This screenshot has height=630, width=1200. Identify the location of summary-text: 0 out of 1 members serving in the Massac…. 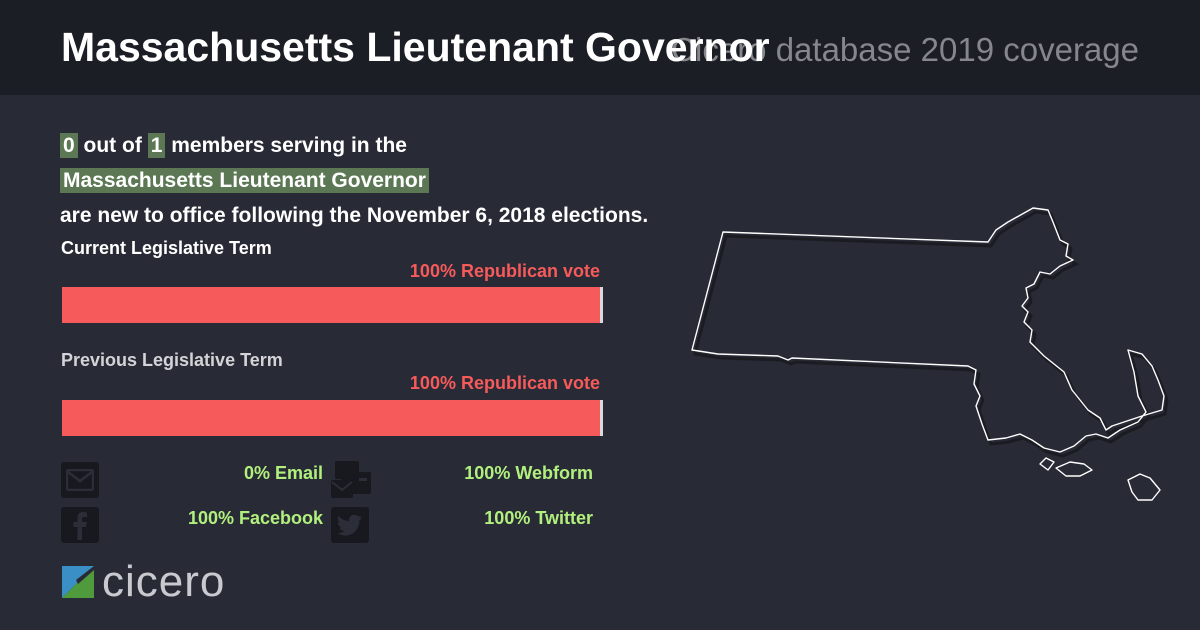
(354, 180).